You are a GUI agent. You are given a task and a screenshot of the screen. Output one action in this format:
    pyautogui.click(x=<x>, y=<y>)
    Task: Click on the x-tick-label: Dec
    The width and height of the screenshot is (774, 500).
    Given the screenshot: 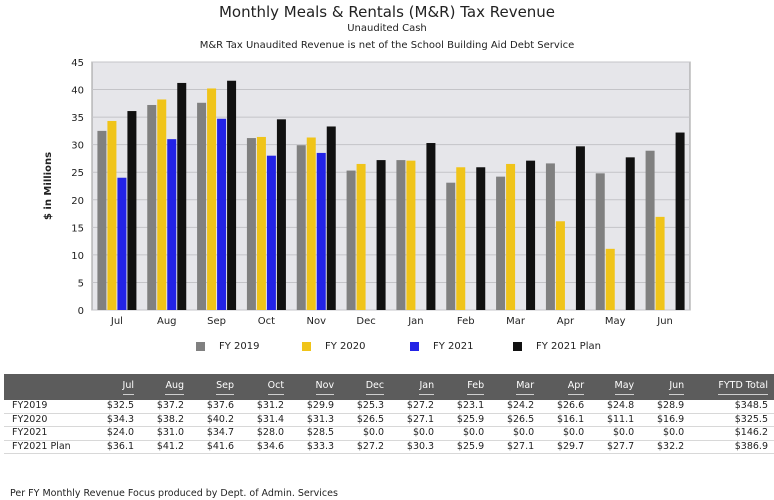 What is the action you would take?
    pyautogui.click(x=365, y=321)
    